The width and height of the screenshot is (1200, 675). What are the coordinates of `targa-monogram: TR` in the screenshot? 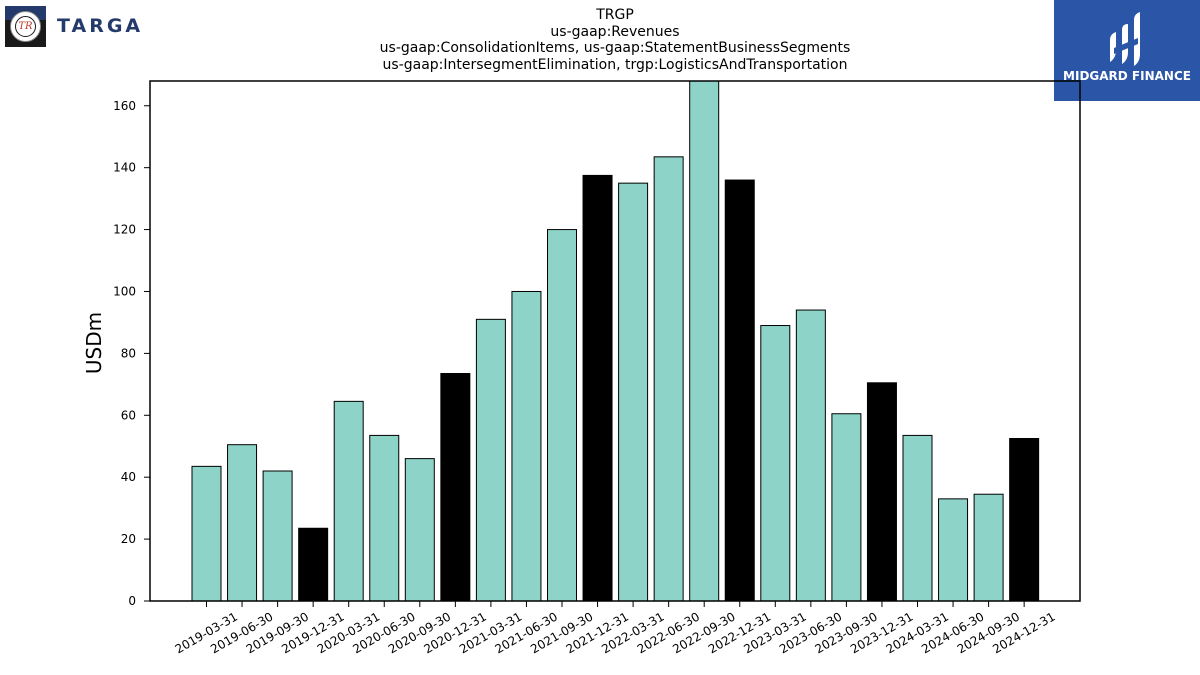 It's located at (25, 26).